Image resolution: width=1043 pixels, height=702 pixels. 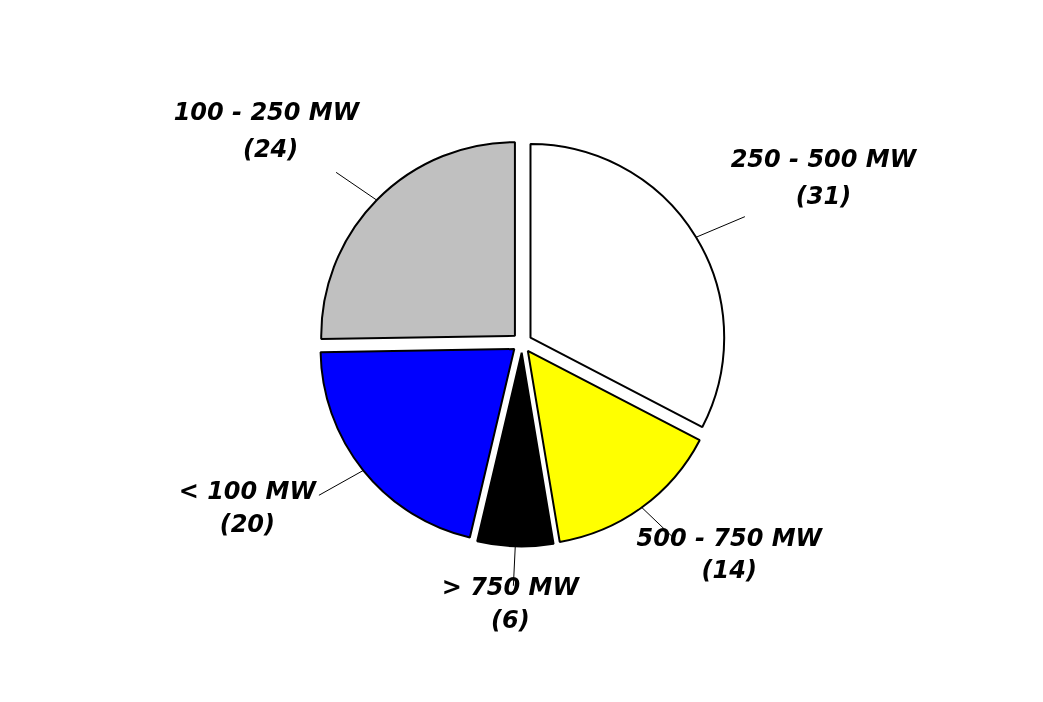 What do you see at coordinates (267, 112) in the screenshot?
I see `slice-label: 100 - 250 MW` at bounding box center [267, 112].